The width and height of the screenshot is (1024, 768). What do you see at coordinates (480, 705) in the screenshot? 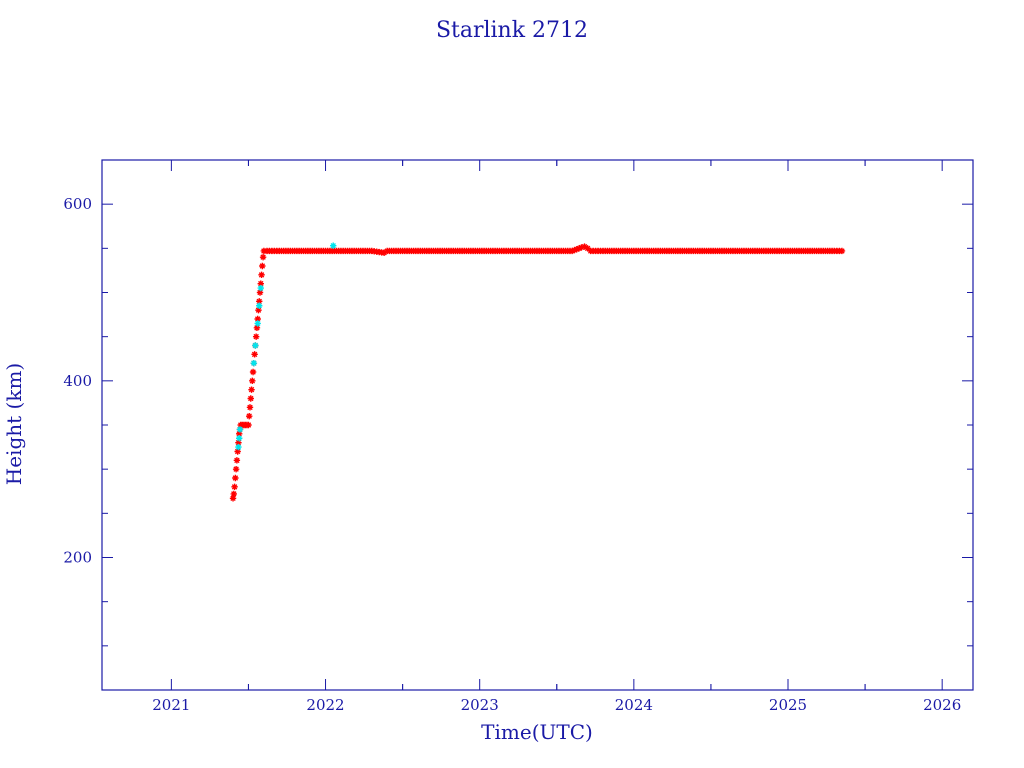
I see `x-tick-label: 2023` at bounding box center [480, 705].